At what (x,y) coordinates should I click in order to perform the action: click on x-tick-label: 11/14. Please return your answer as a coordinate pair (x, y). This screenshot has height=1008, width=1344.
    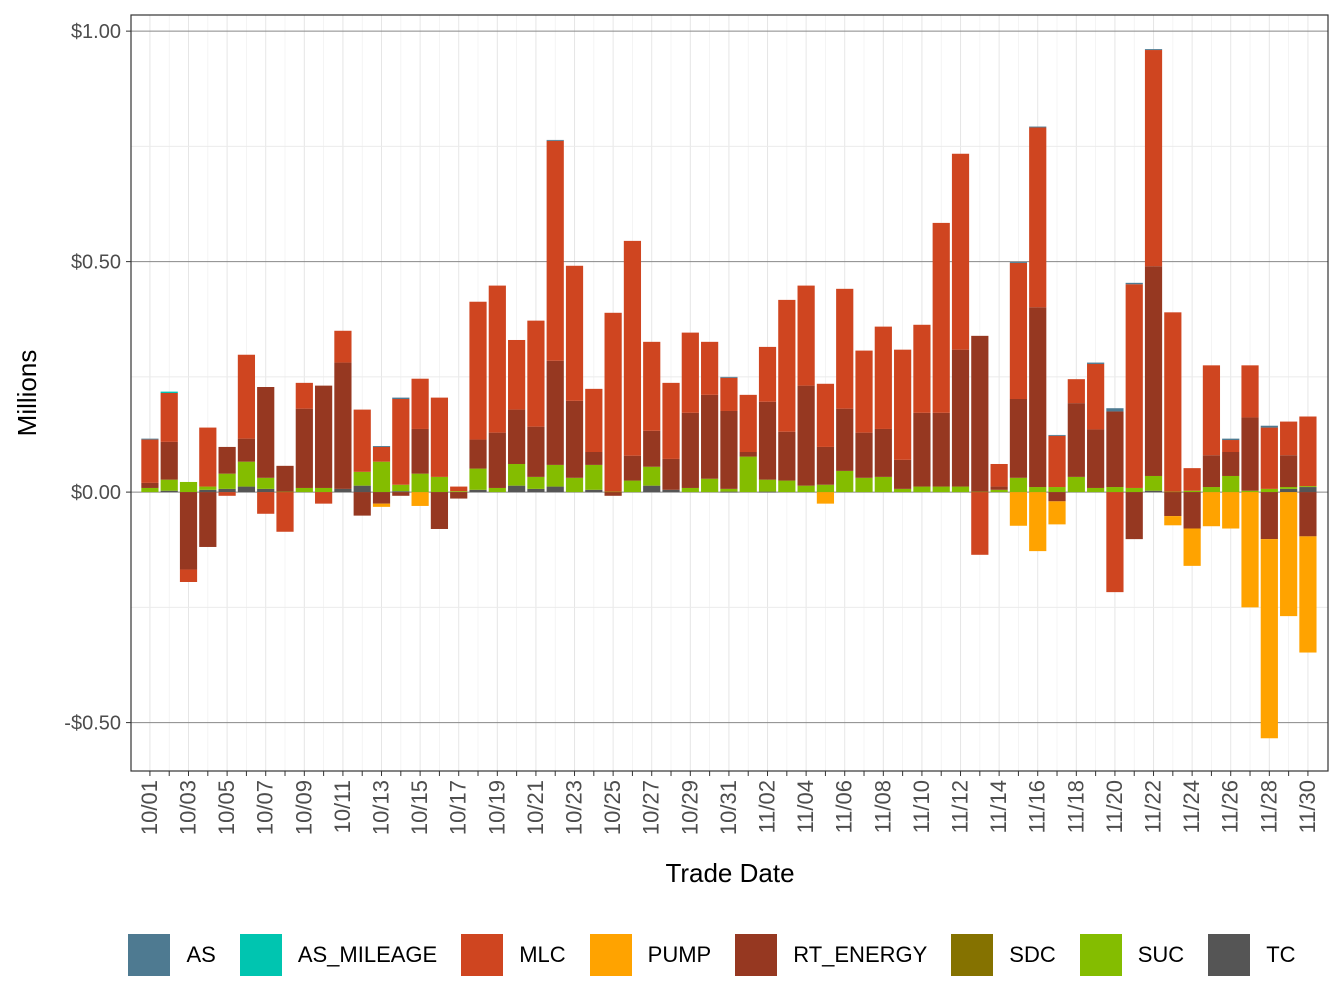
    Looking at the image, I should click on (998, 806).